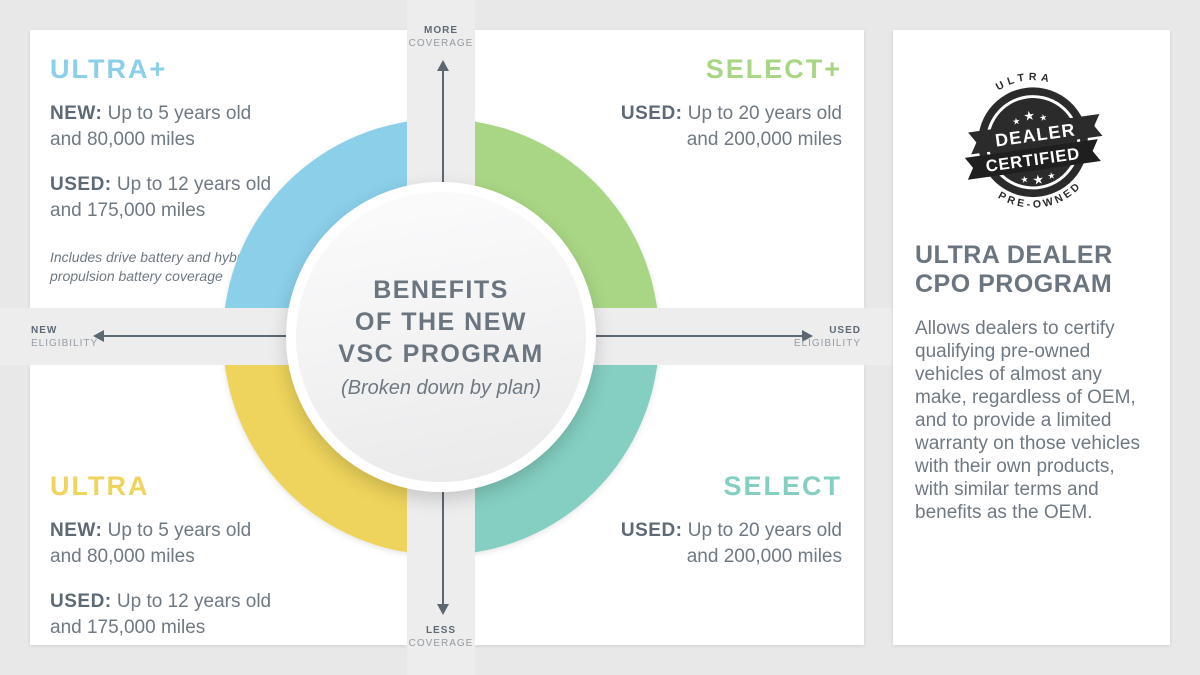 This screenshot has height=675, width=1200. Describe the element at coordinates (65, 337) in the screenshot. I see `axis-label-new-eligibility: NEW ELIGIBILITY` at that location.